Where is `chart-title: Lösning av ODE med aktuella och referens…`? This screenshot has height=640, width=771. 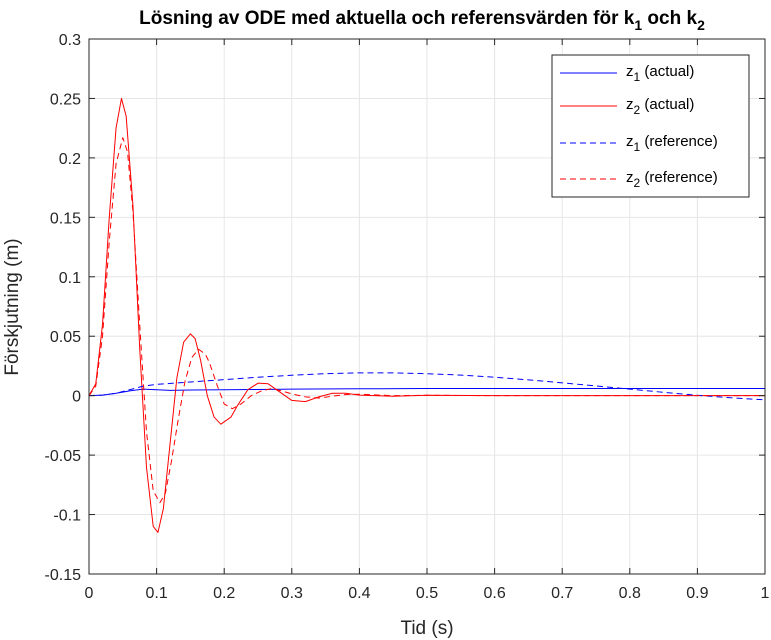
chart-title: Lösning av ODE med aktuella och referens… is located at coordinates (422, 20).